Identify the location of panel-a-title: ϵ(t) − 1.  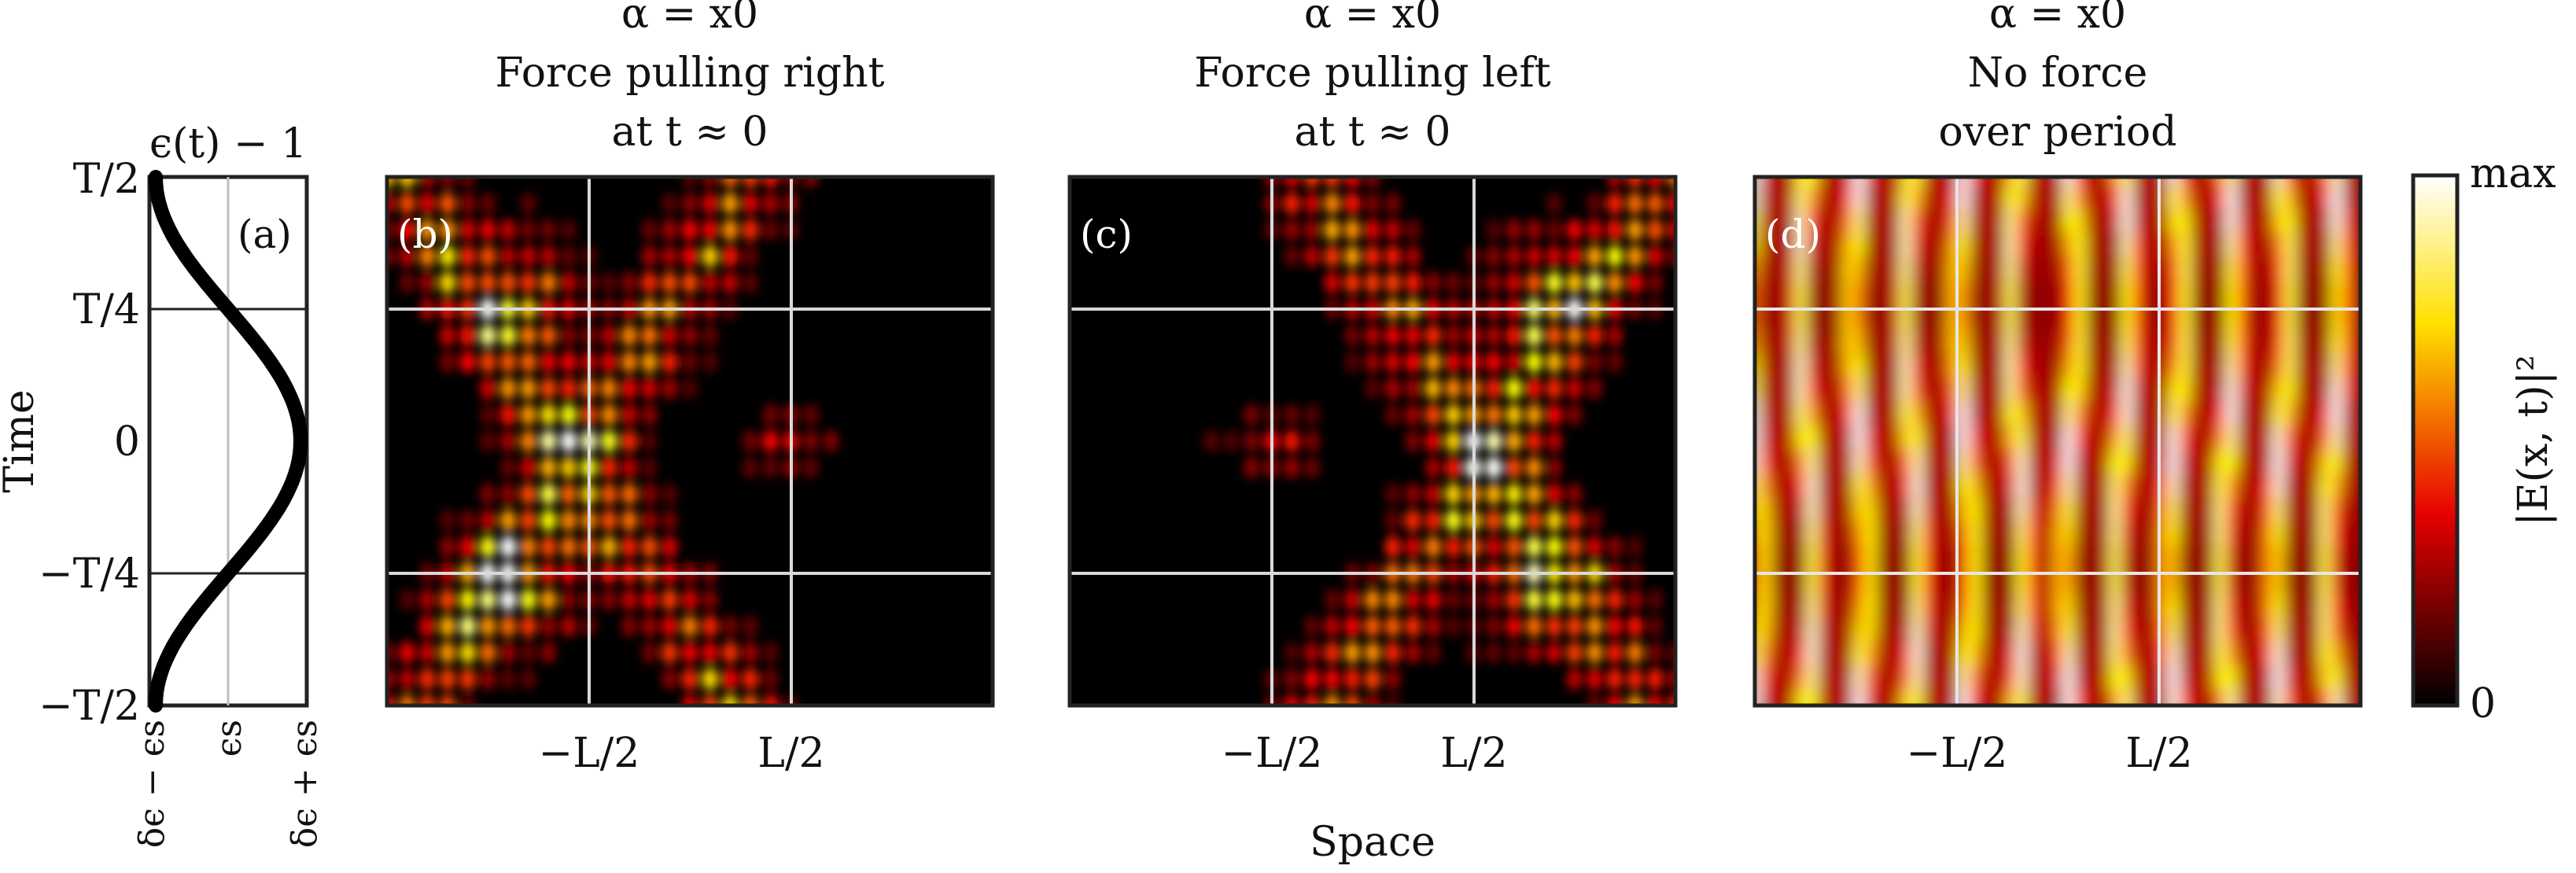
(228, 144).